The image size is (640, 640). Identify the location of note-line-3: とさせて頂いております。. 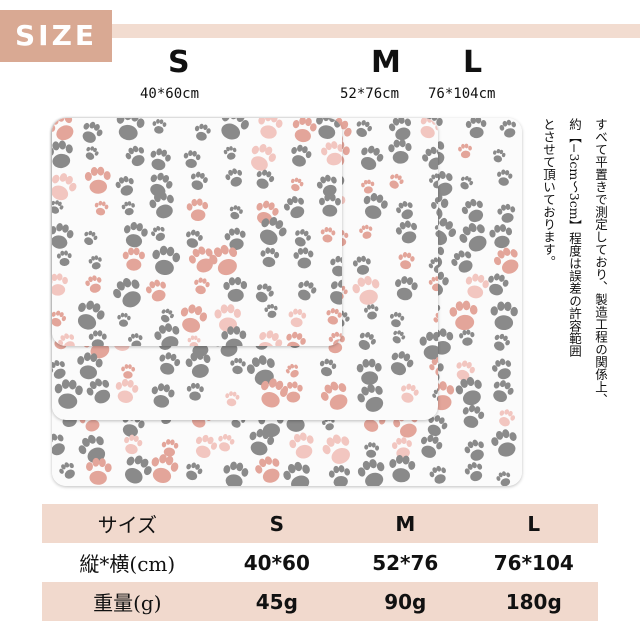
(548, 193).